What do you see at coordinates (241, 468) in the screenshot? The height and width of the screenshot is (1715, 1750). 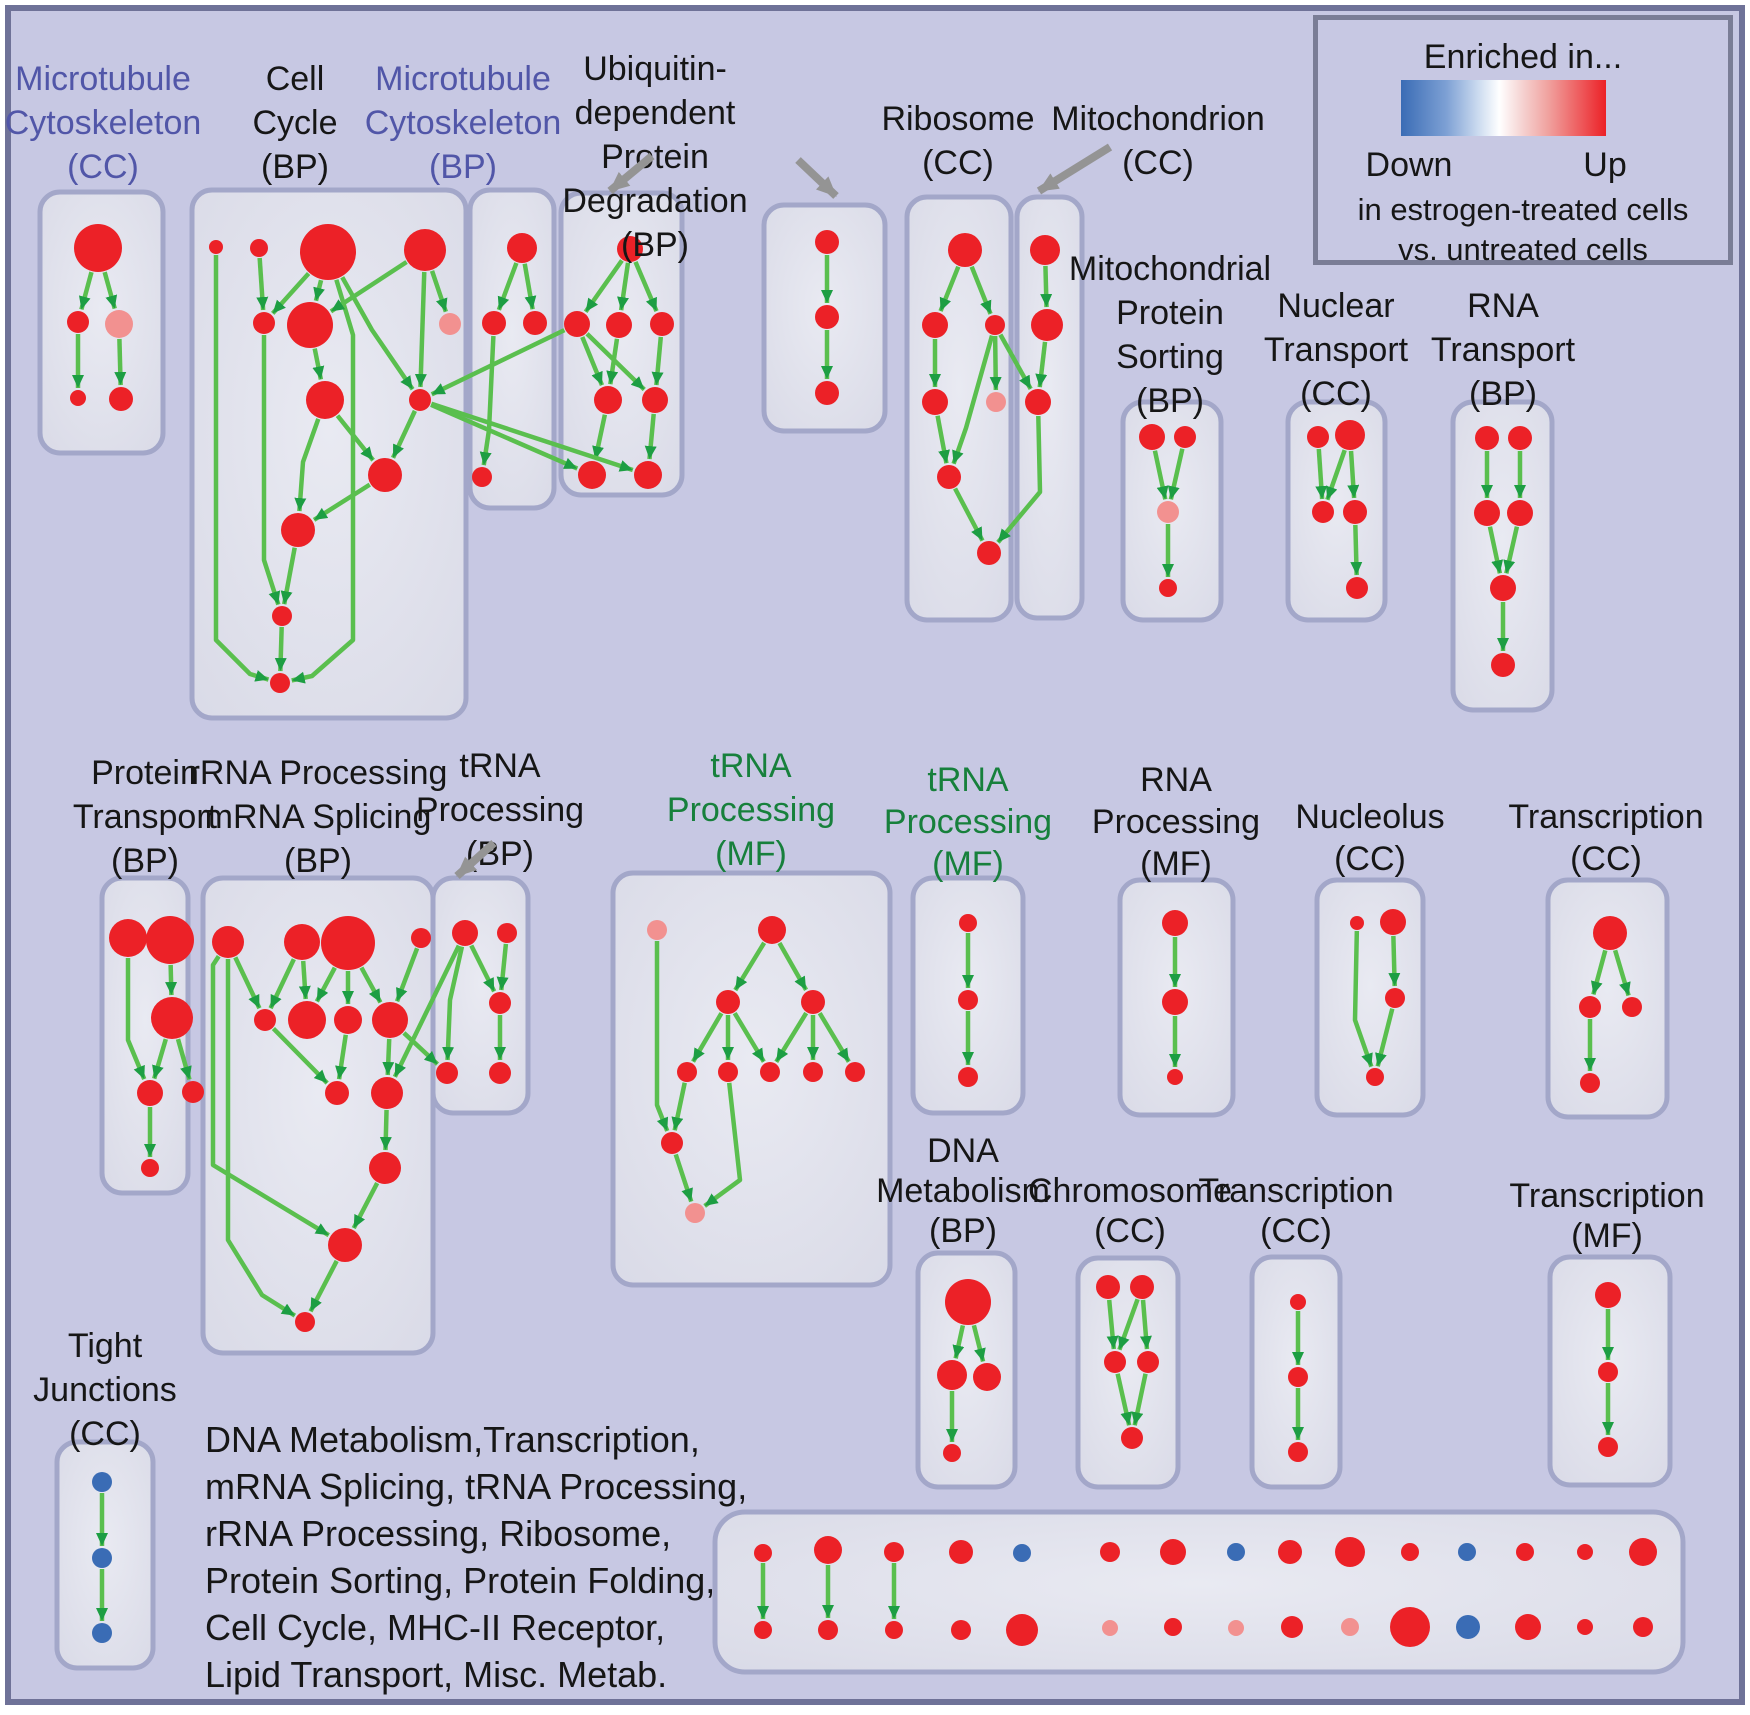 I see `edge-arrow-b0-b12` at bounding box center [241, 468].